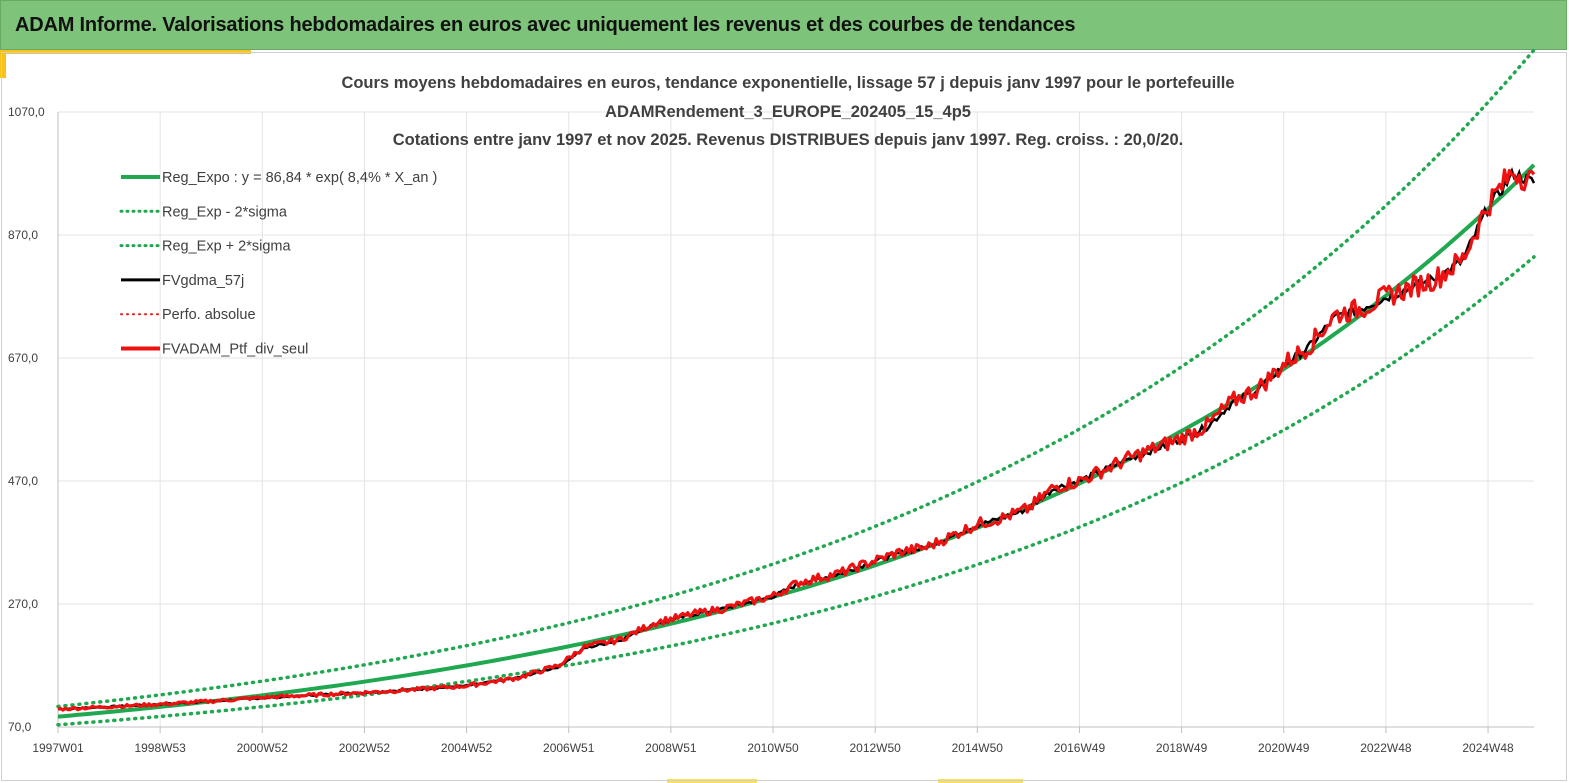 The width and height of the screenshot is (1569, 783). Describe the element at coordinates (203, 281) in the screenshot. I see `legend-label-fvgdma: FVgdma_57j` at that location.